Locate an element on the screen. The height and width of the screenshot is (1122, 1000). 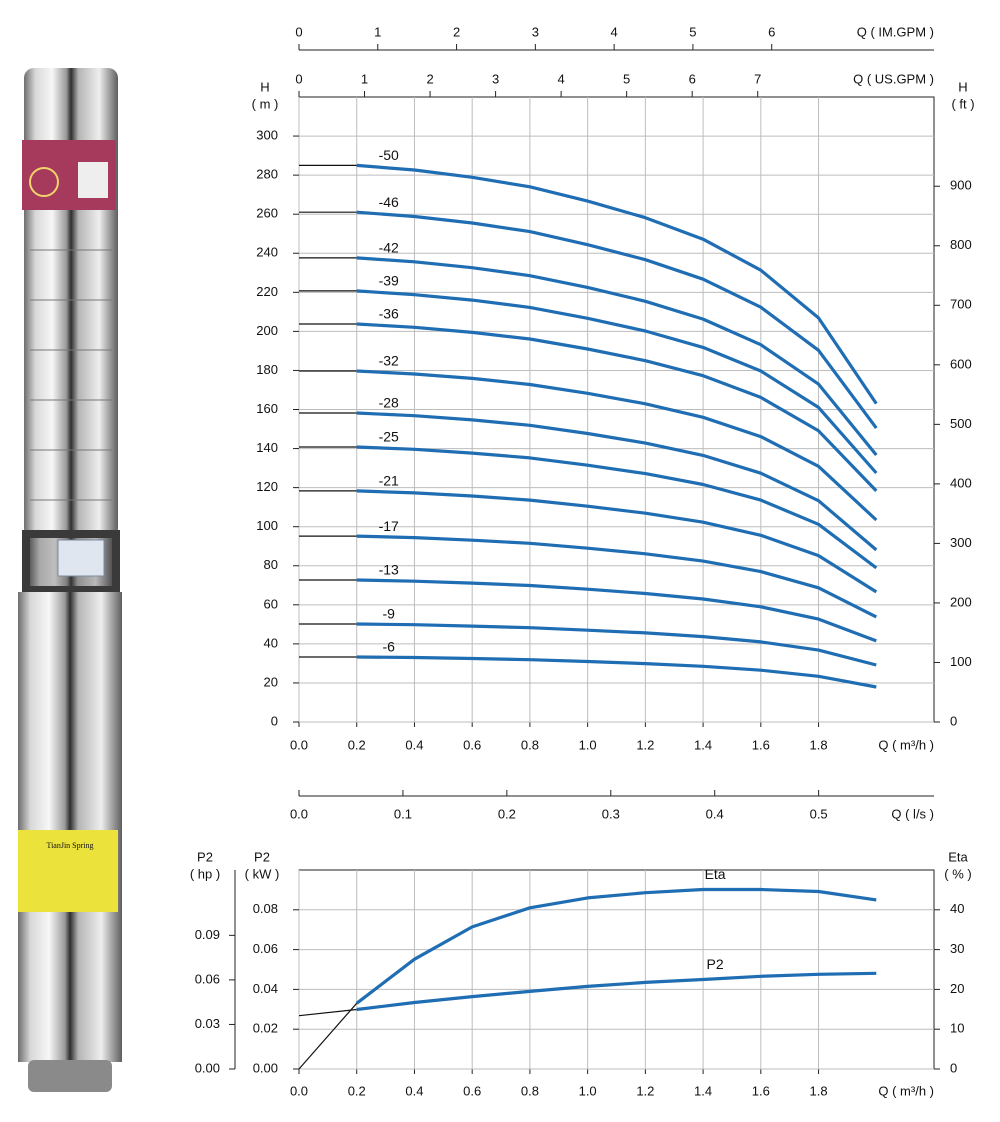
y2-tick-label: 100 is located at coordinates (961, 661).